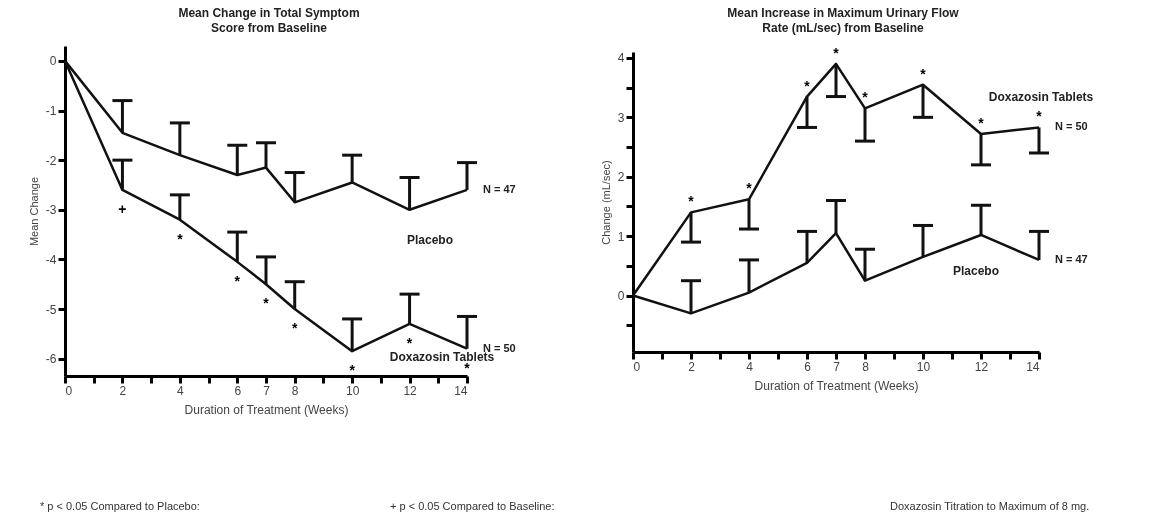  I want to click on chart-title: Mean Increase in Maximum Urinary Flow Rate (mL/sec) from Baseline, so click(843, 21).